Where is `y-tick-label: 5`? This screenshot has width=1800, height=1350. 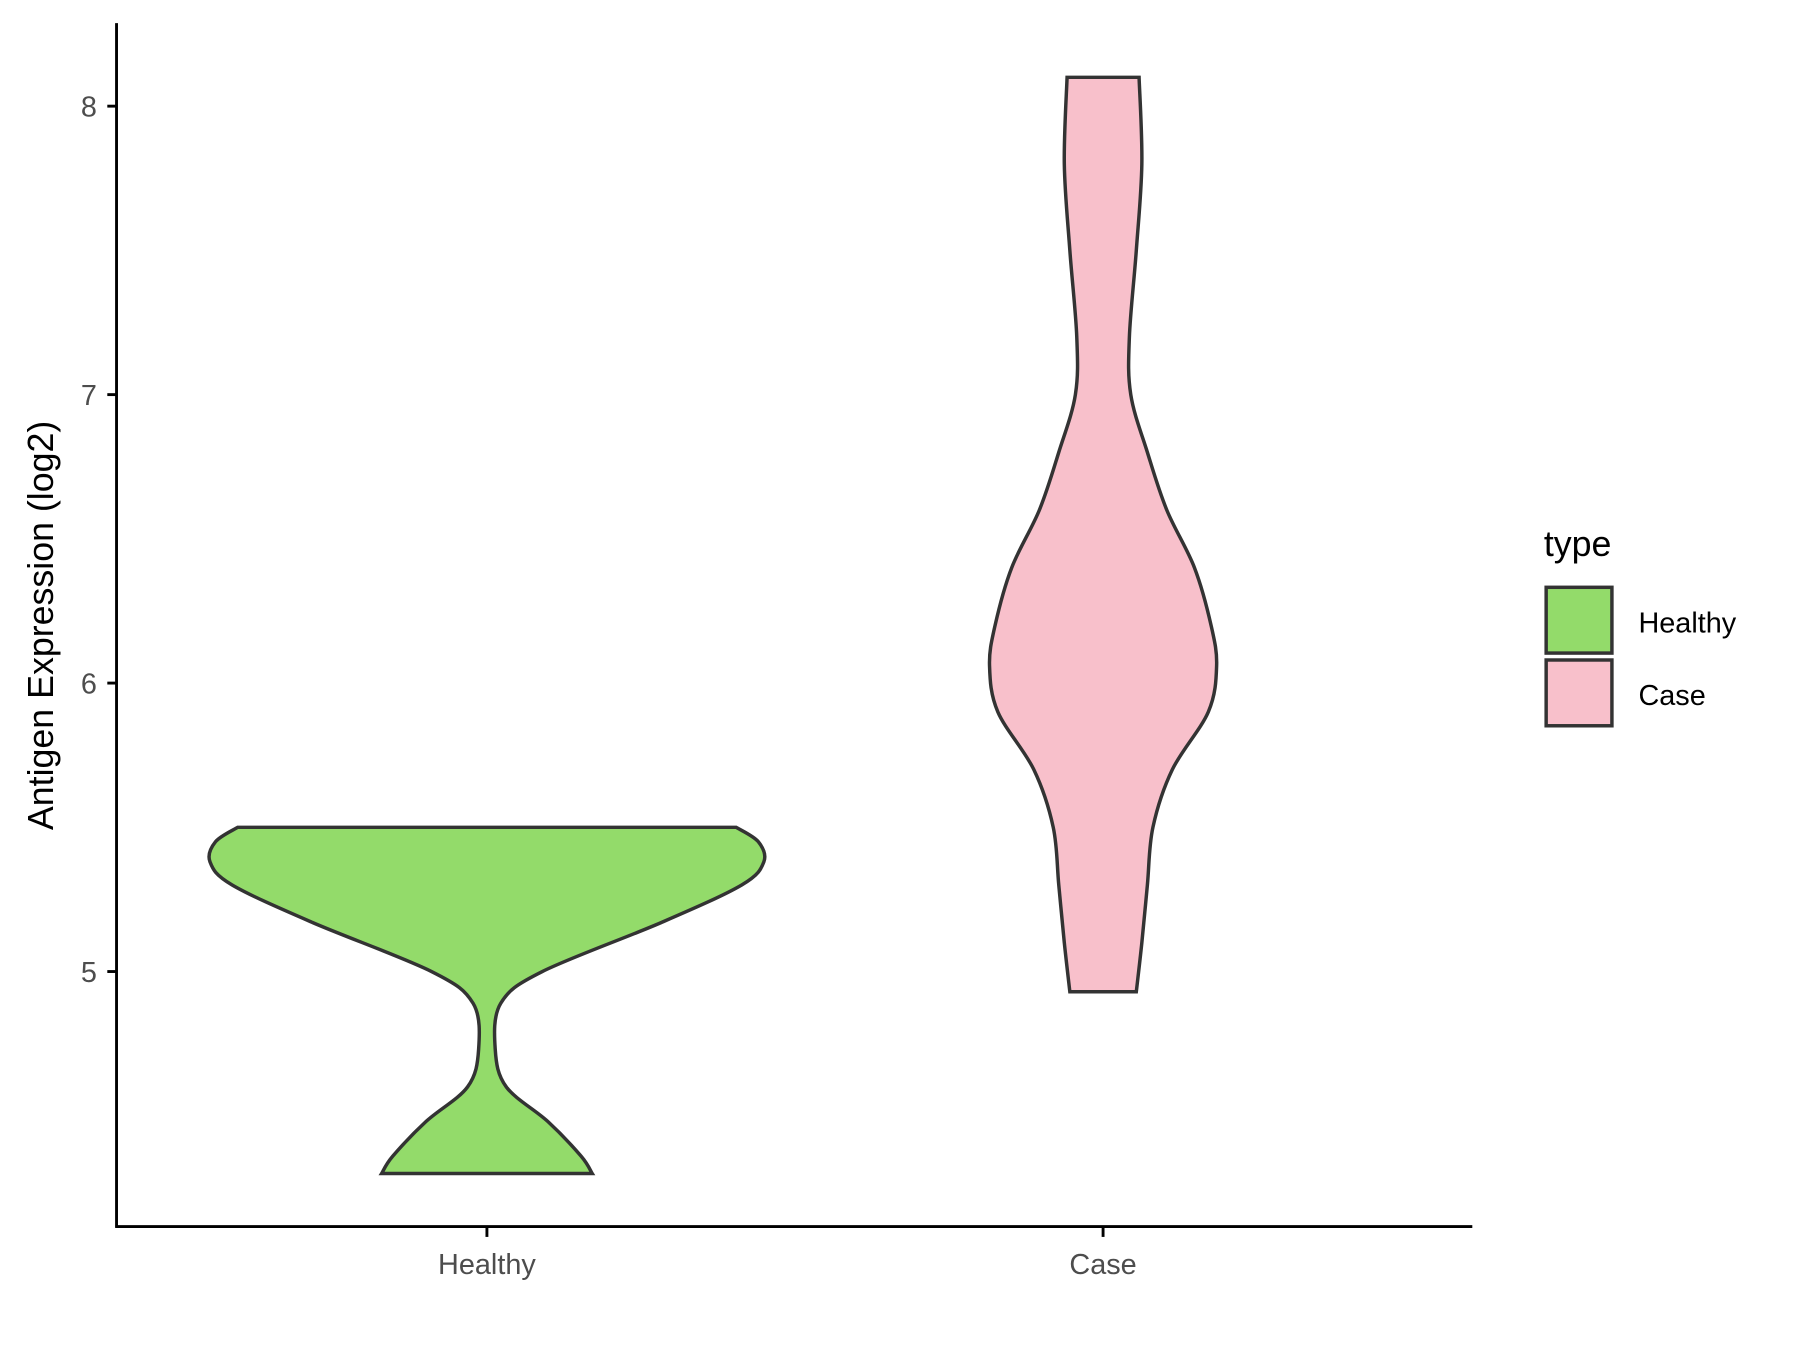 y-tick-label: 5 is located at coordinates (89, 973).